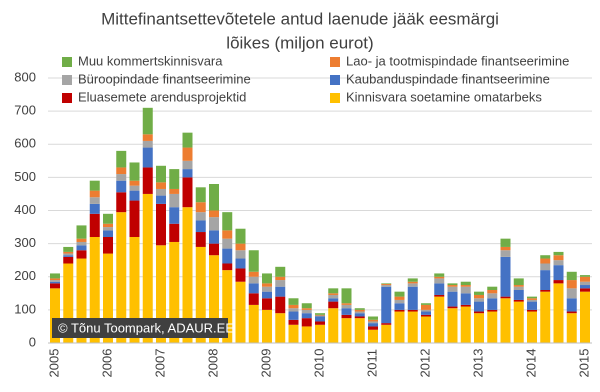  I want to click on x-tick-label: 2010, so click(318, 363).